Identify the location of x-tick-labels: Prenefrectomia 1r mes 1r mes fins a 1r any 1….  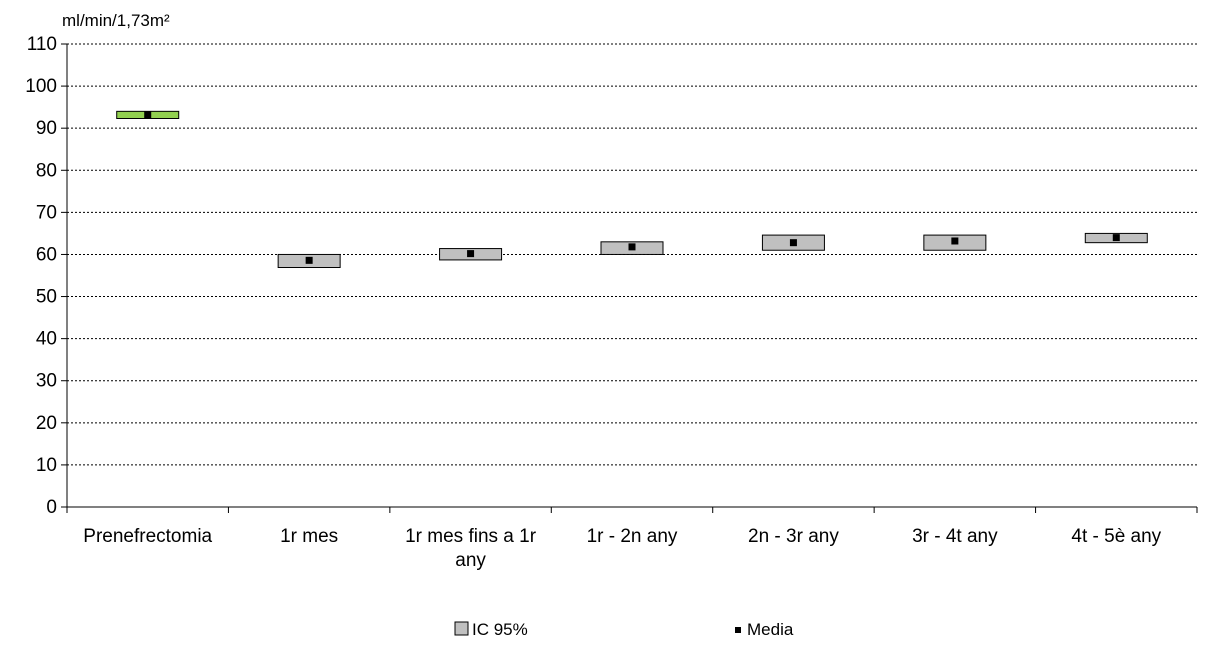
(622, 548).